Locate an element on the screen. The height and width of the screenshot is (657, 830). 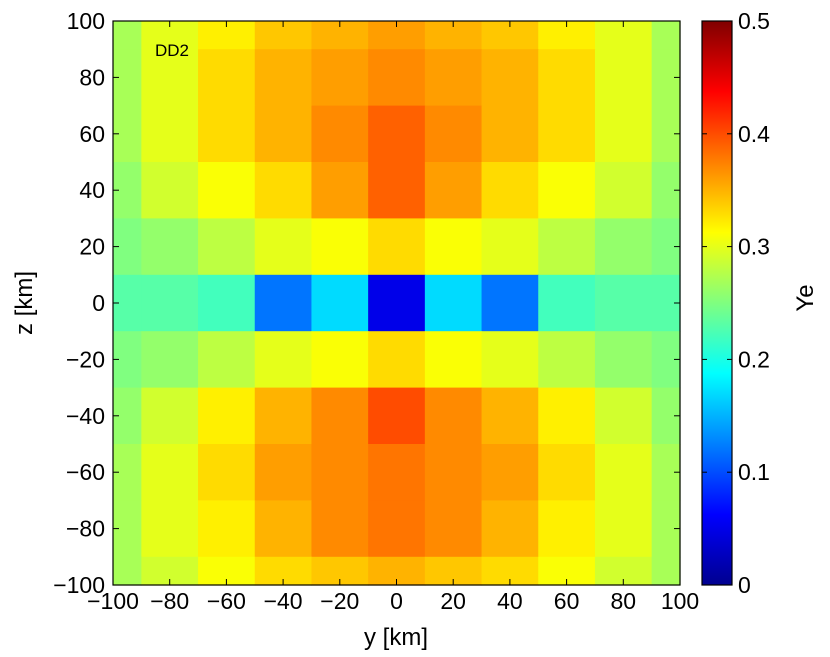
x-tick-label: −40 is located at coordinates (283, 601).